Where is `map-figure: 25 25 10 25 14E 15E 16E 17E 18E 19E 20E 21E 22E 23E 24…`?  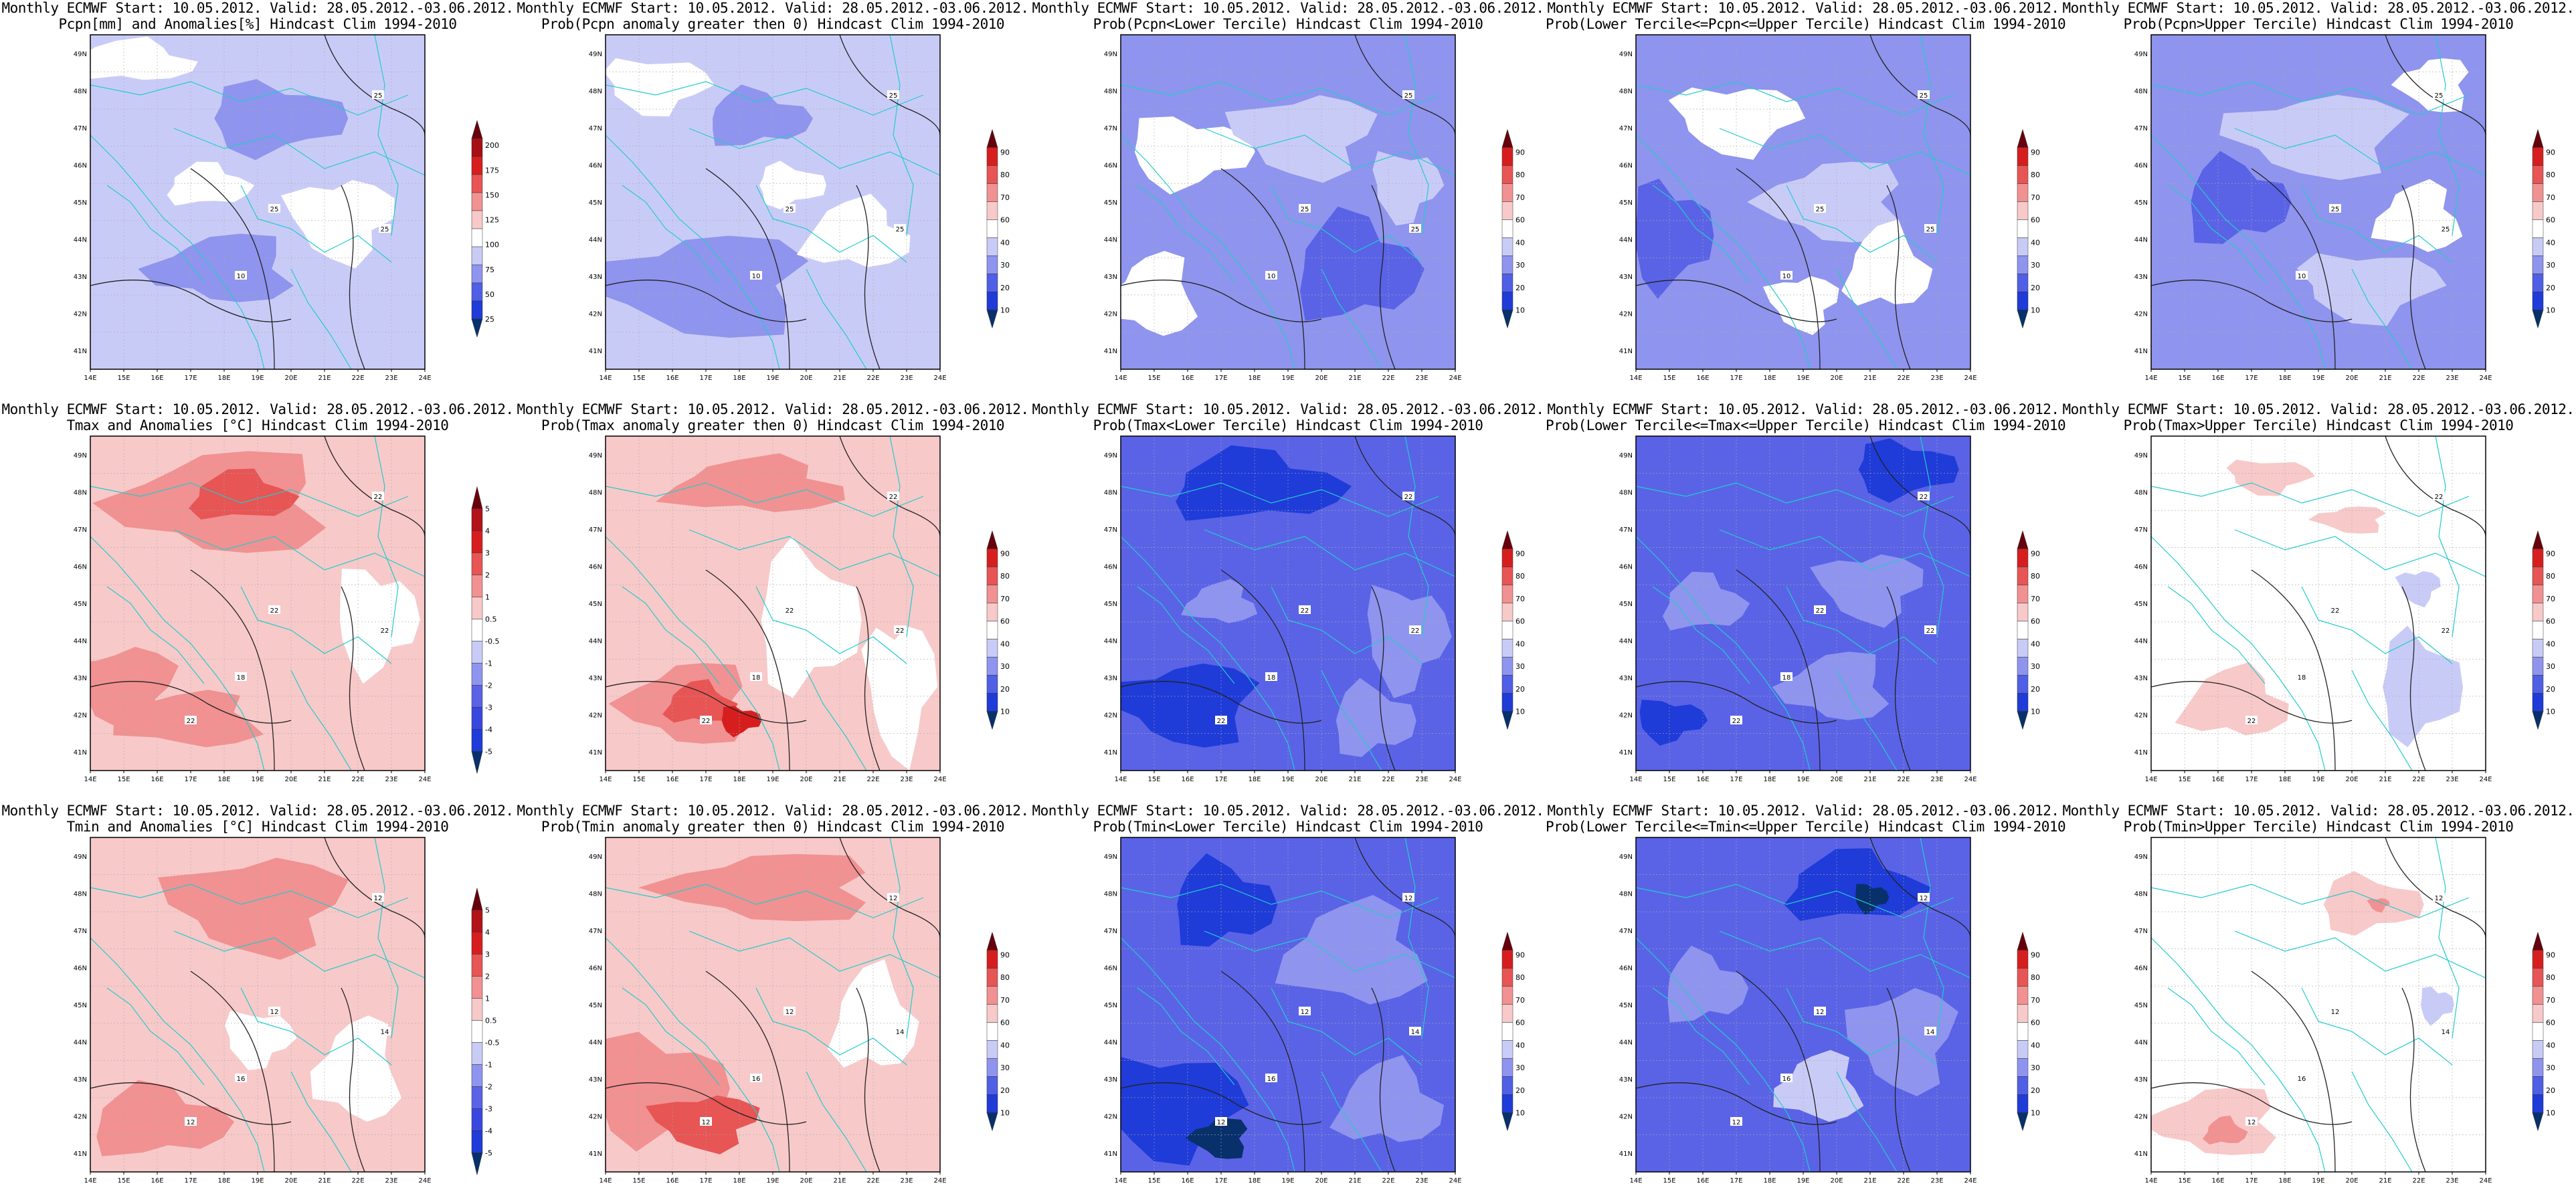
map-figure: 25 25 10 25 14E 15E 16E 17E 18E 19E 20E 21E 22E 23E 24… is located at coordinates (800, 208).